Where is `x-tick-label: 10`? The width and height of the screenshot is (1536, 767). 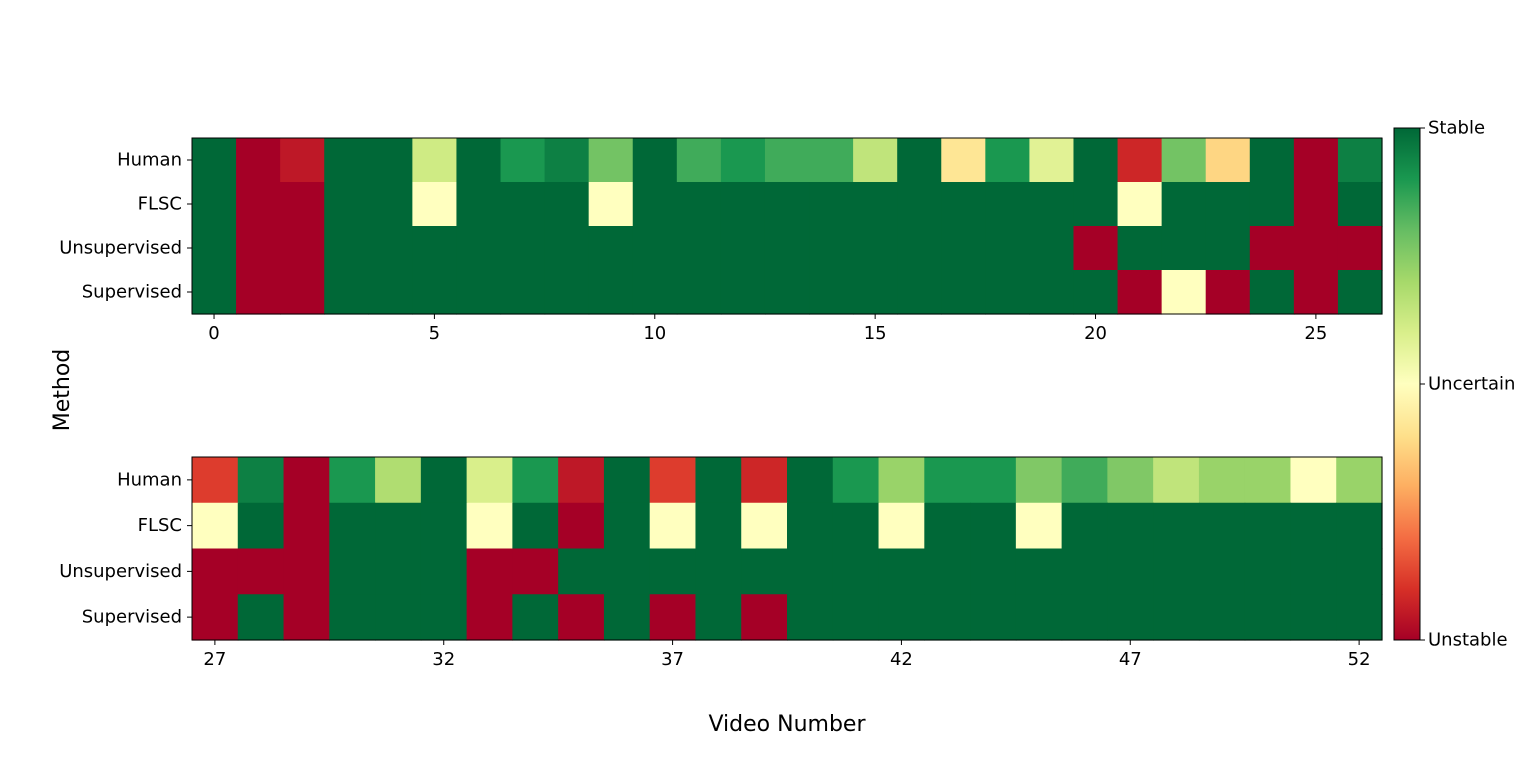
x-tick-label: 10 is located at coordinates (654, 333).